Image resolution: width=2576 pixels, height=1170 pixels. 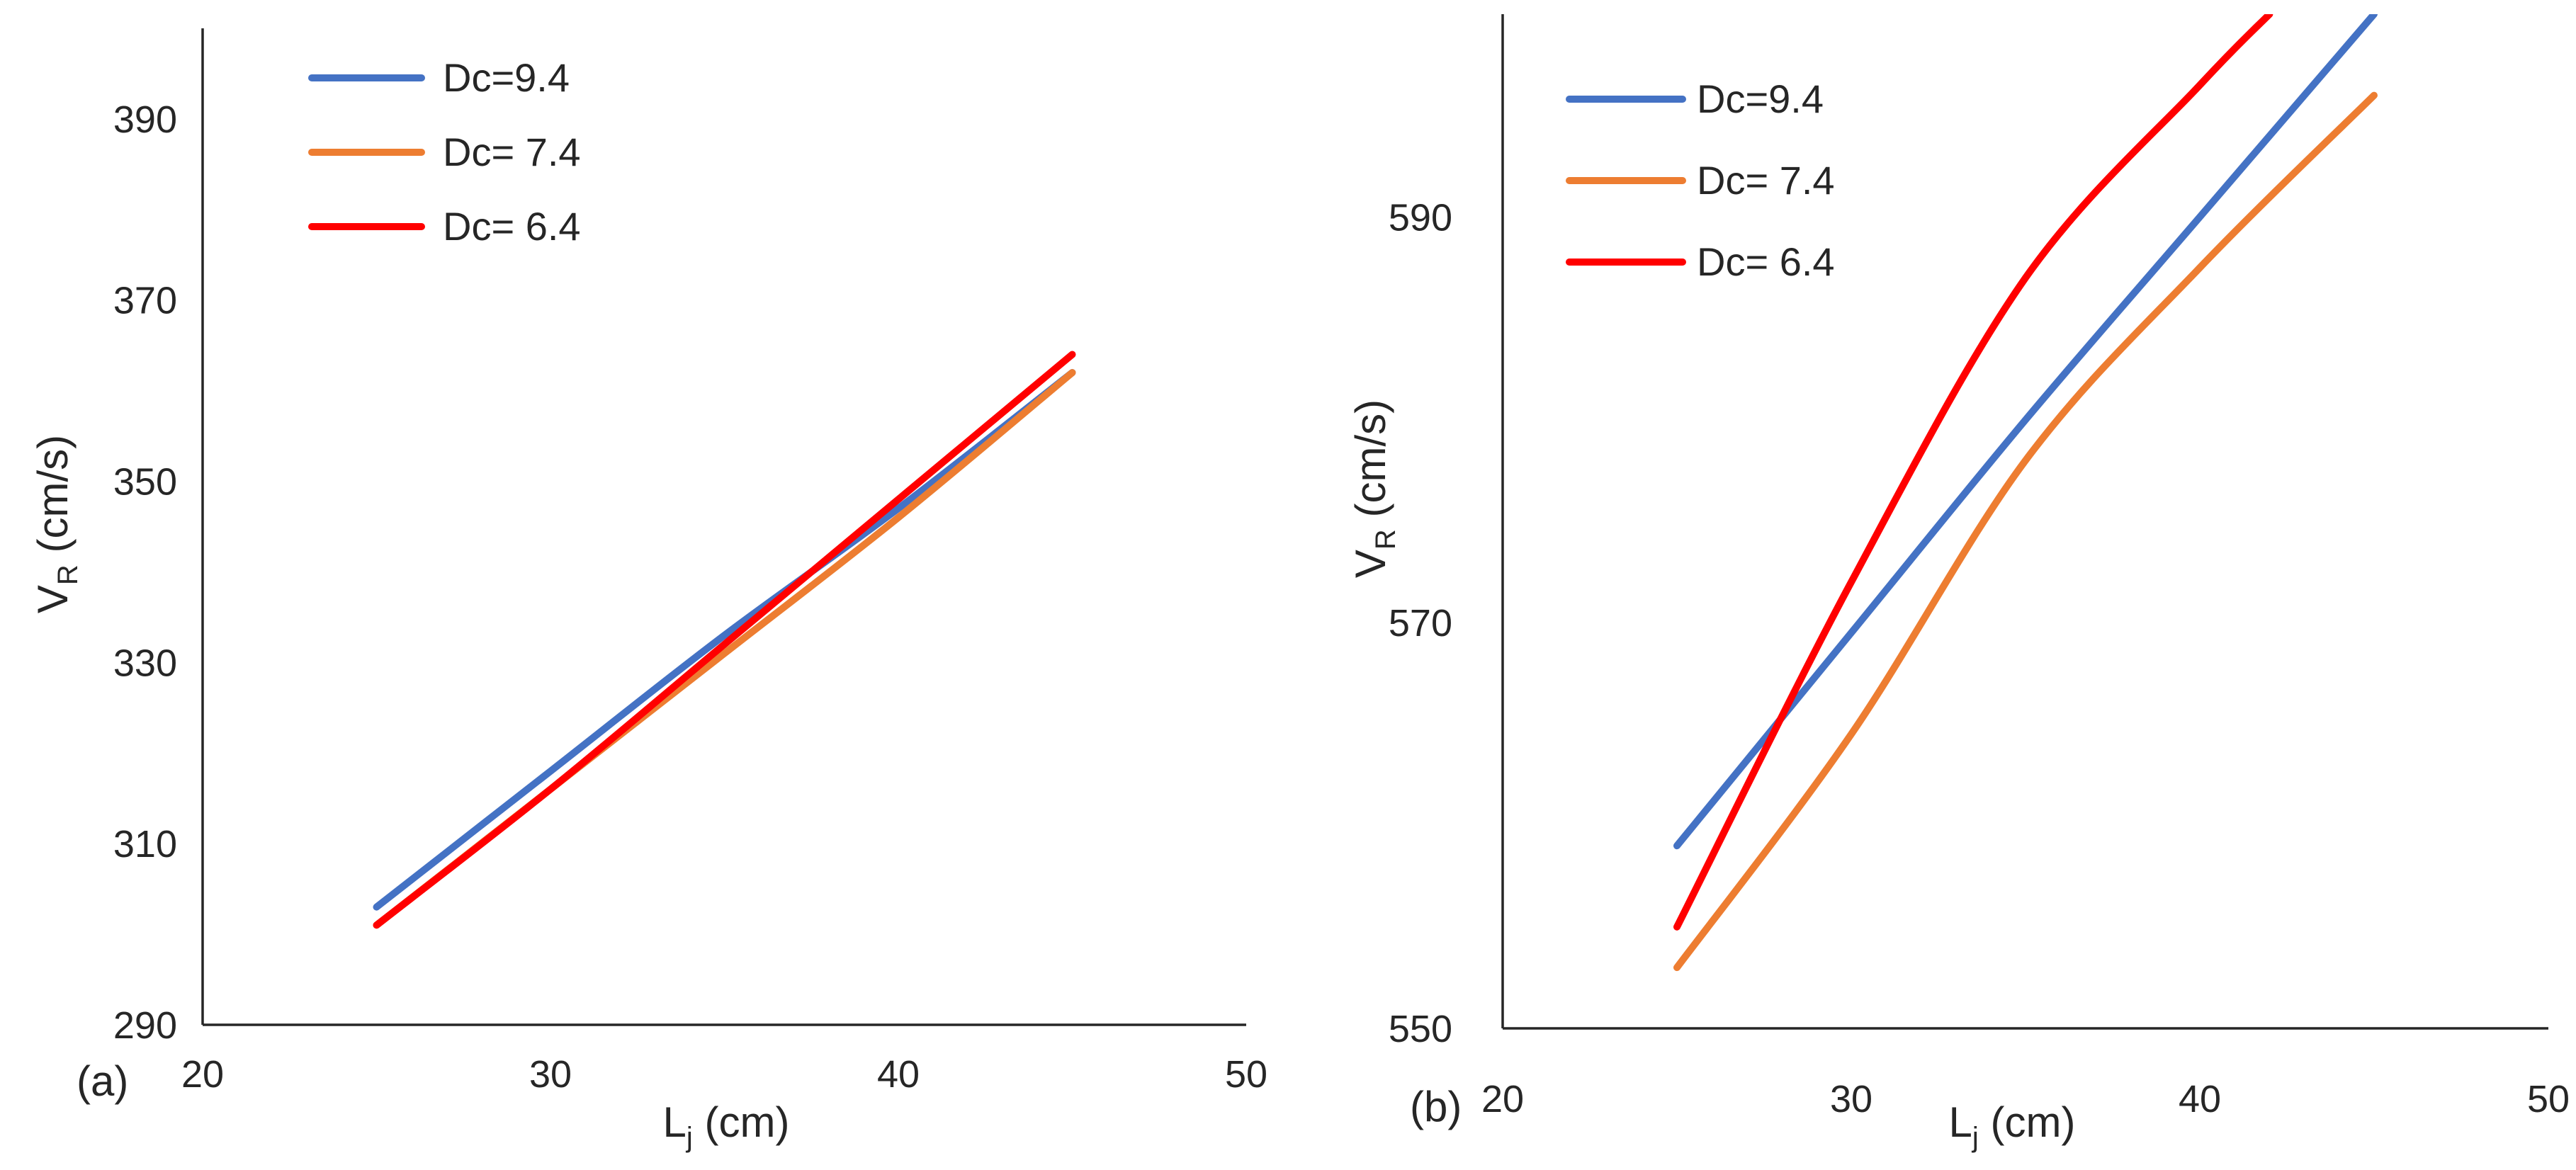 What do you see at coordinates (145, 119) in the screenshot?
I see `y-tick-label: 390` at bounding box center [145, 119].